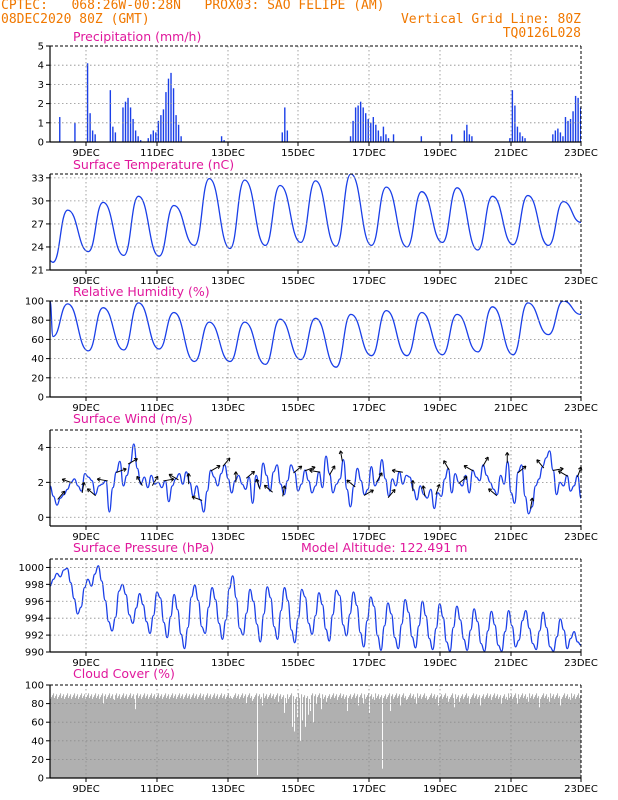  I want to click on x-tick-label: 23DEC, so click(581, 663).